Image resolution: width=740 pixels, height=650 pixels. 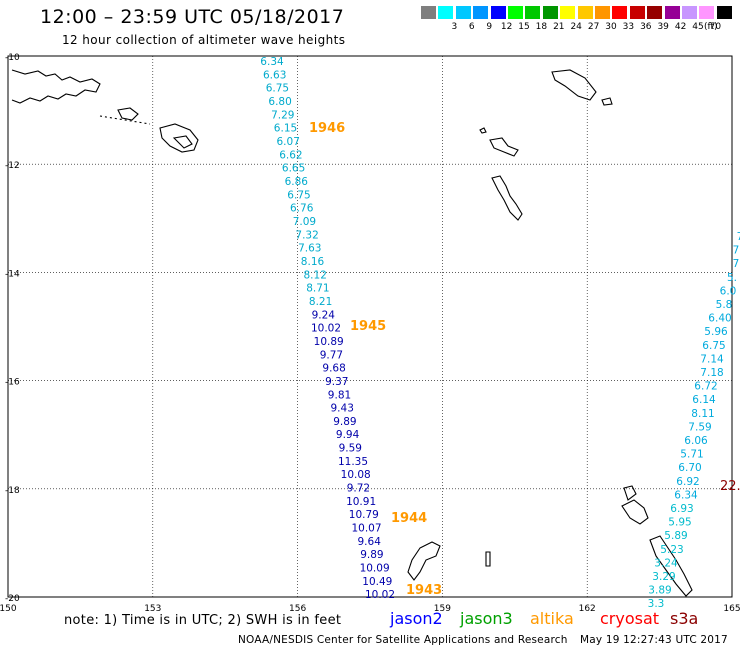 I want to click on swh-value: 10.02, so click(x=326, y=329).